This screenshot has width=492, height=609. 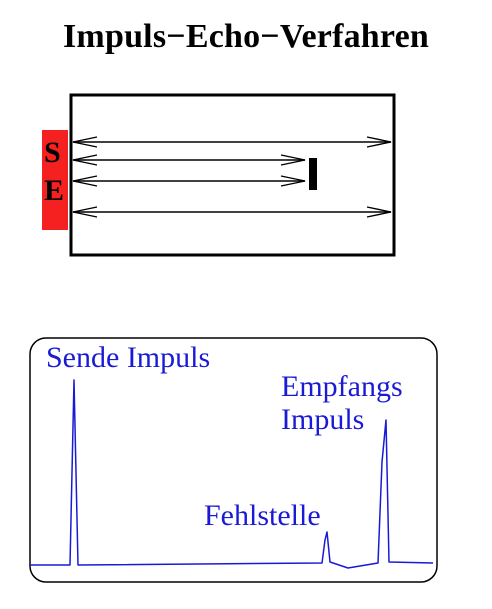 I want to click on probe-transducer, so click(x=55, y=180).